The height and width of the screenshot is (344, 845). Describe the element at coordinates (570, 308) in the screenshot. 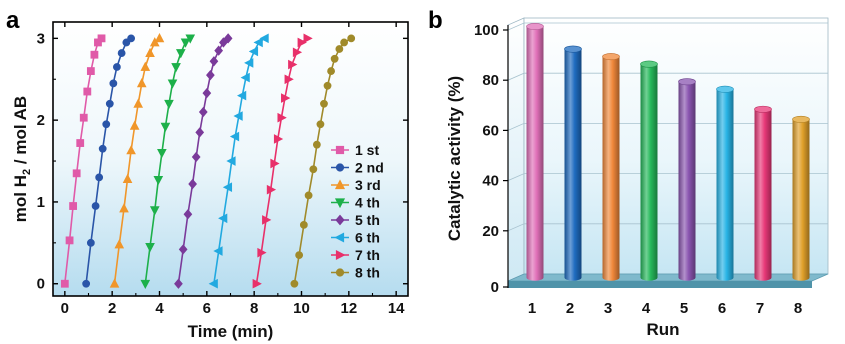

I see `b-x-tick-label: 2` at that location.